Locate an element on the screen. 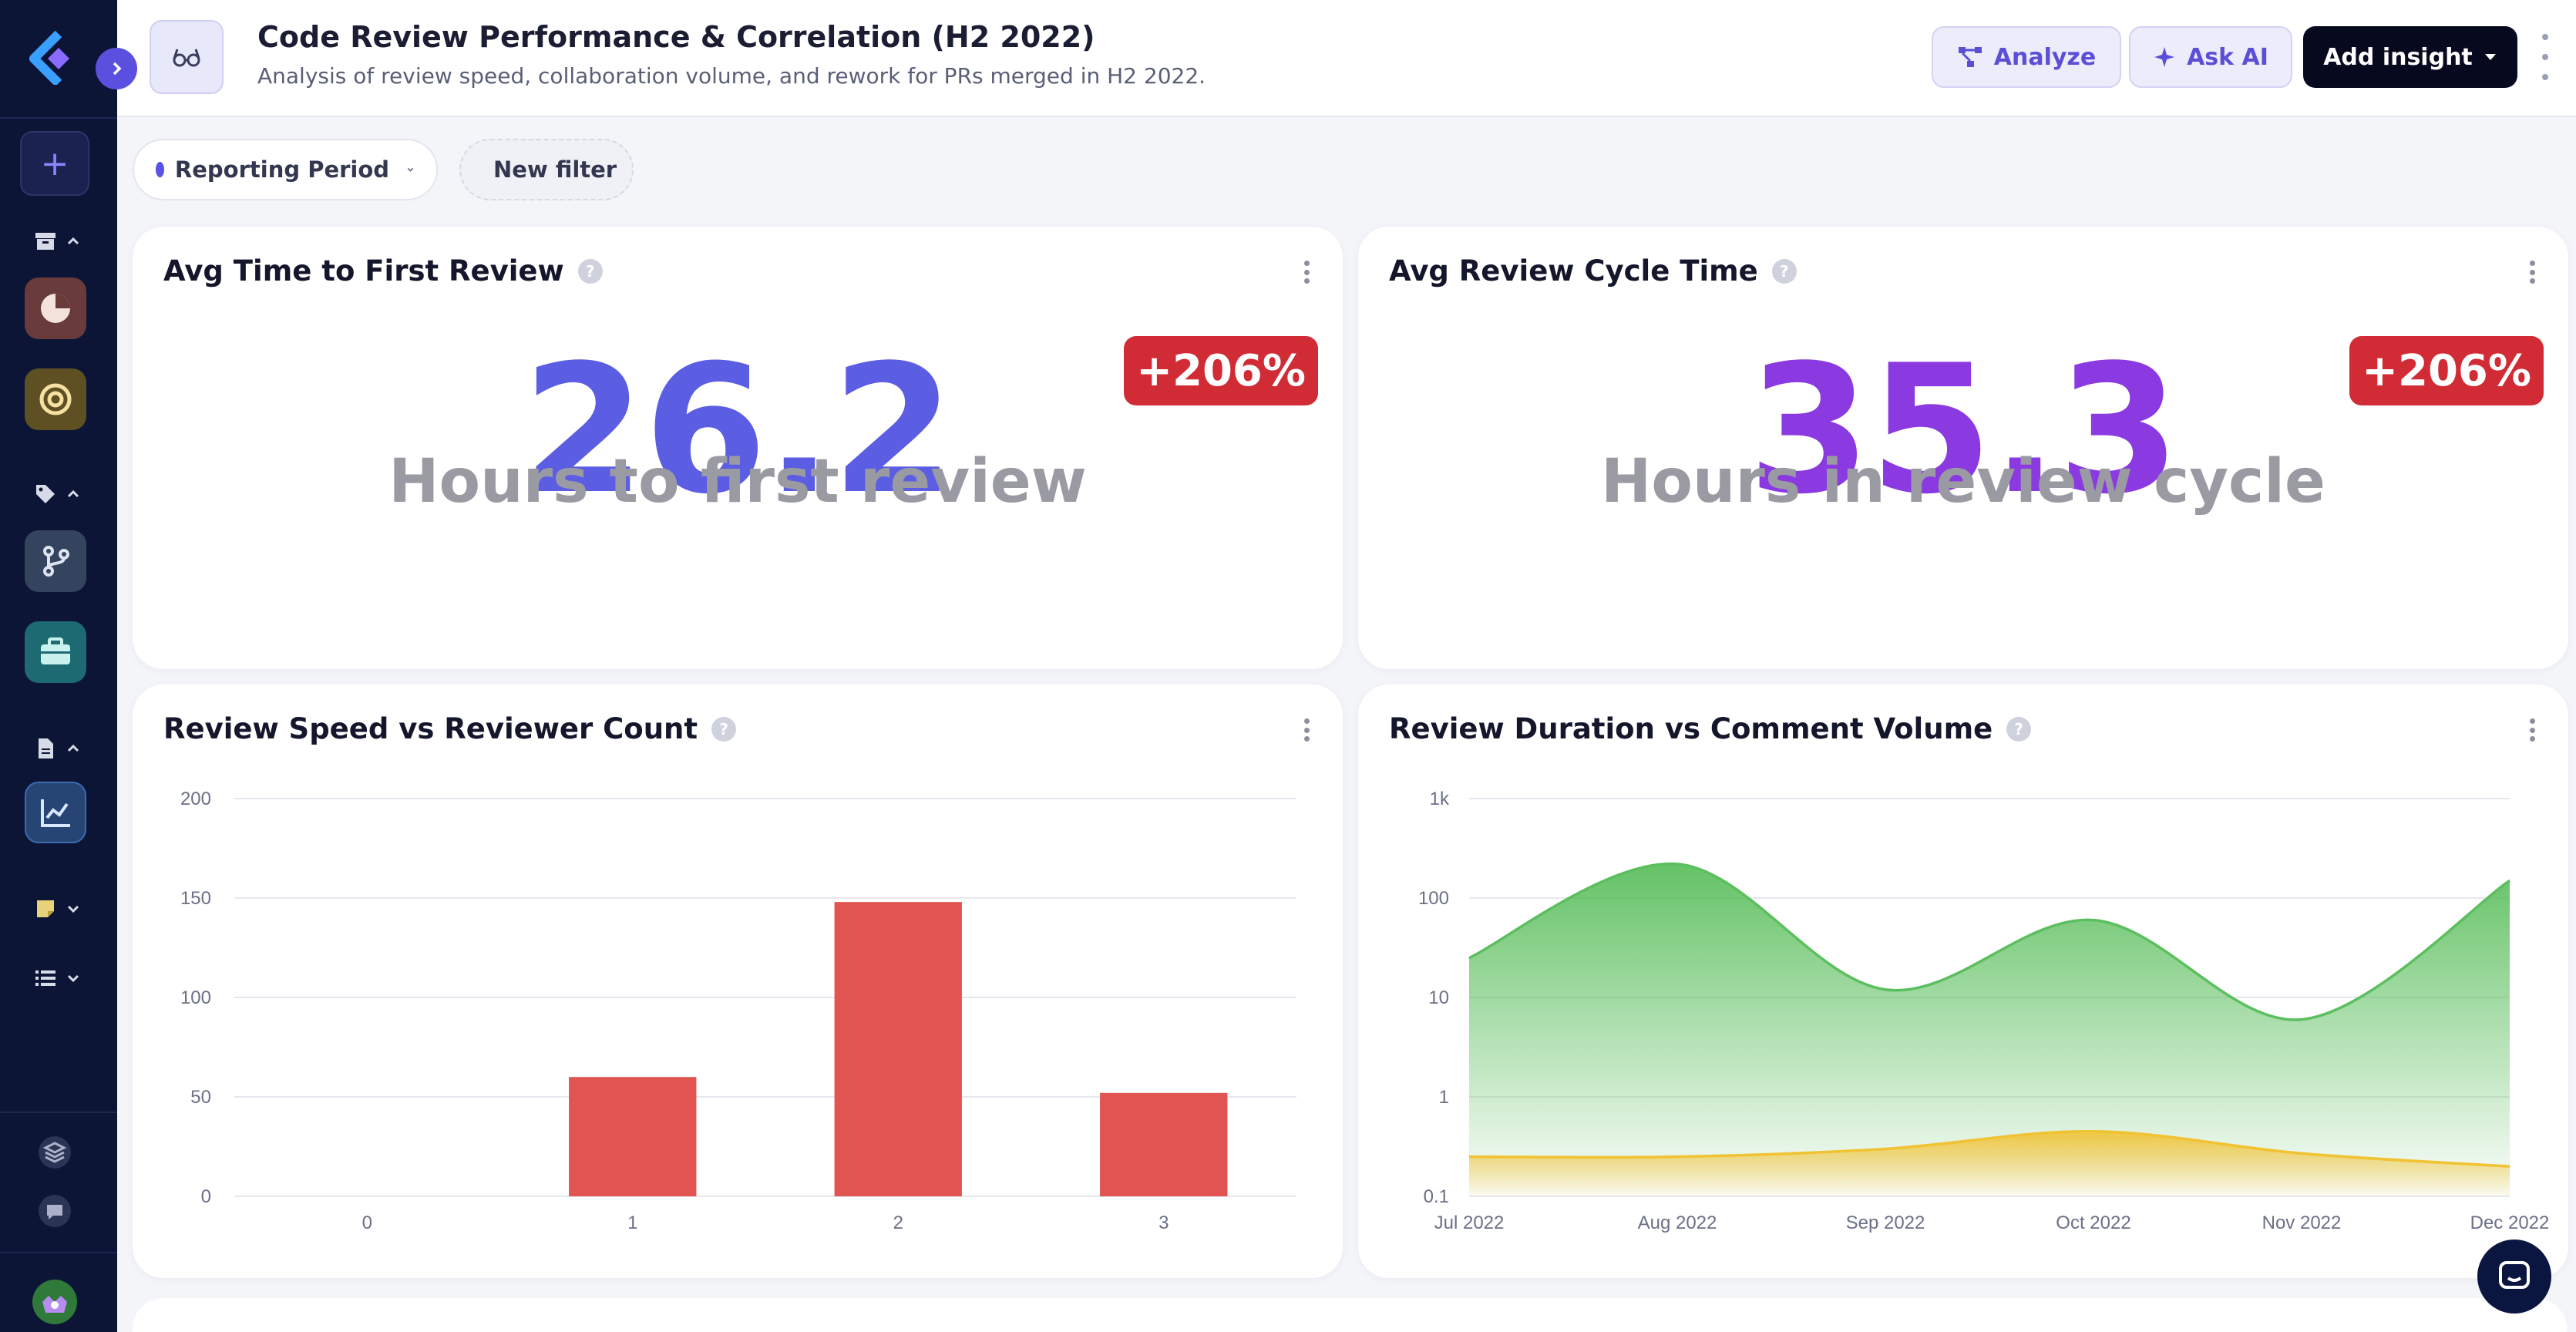  card-title: Avg Review Cycle Time is located at coordinates (1573, 271).